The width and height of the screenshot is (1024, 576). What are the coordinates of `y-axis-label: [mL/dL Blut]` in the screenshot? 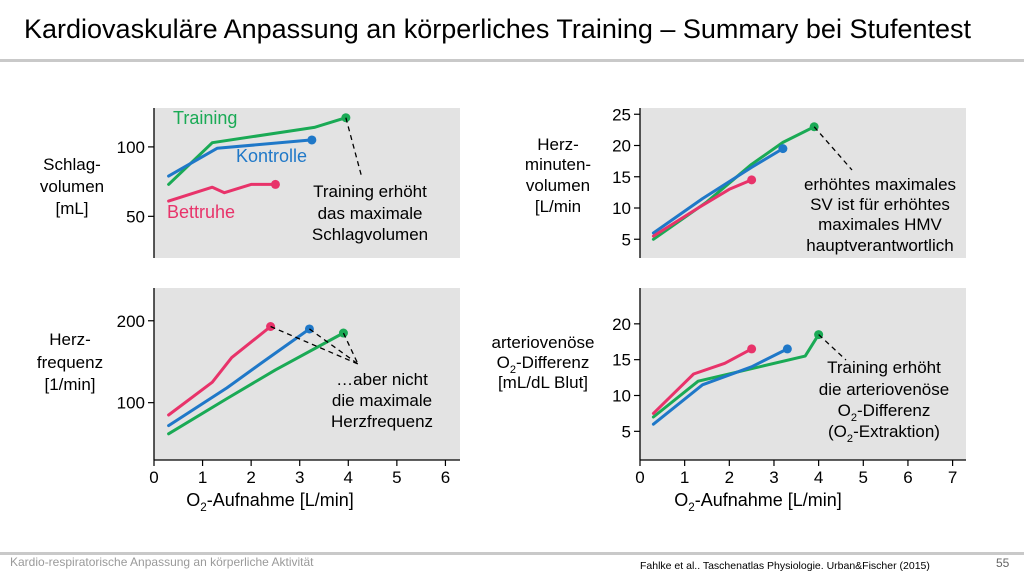 It's located at (543, 382).